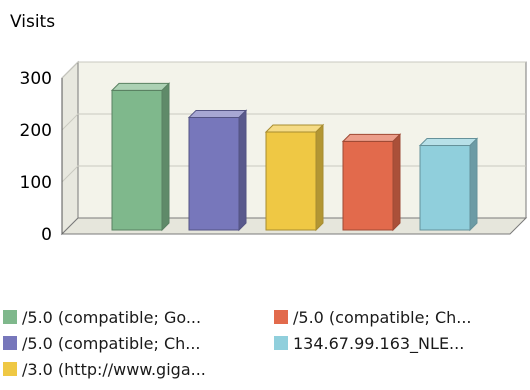 Image resolution: width=530 pixels, height=390 pixels. I want to click on y-tick-label: 300, so click(36, 79).